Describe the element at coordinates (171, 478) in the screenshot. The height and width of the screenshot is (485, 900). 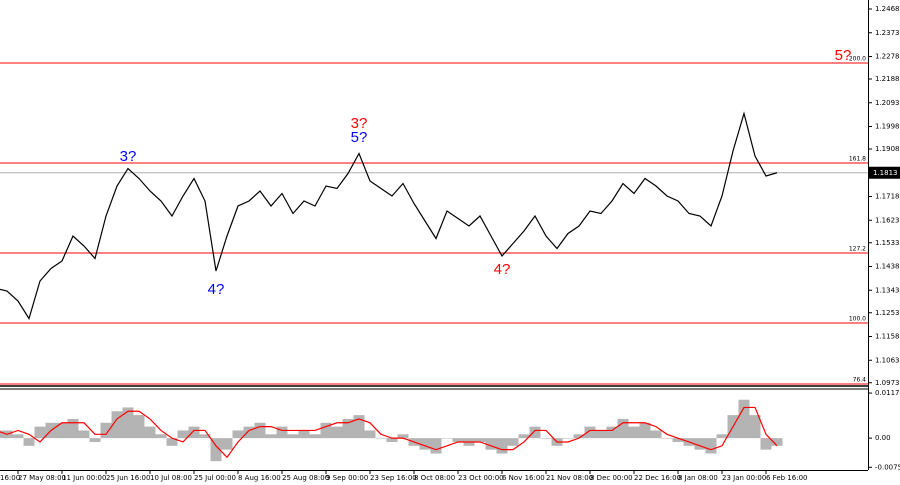
I see `x-tick-label: 10 Jul 08:00` at that location.